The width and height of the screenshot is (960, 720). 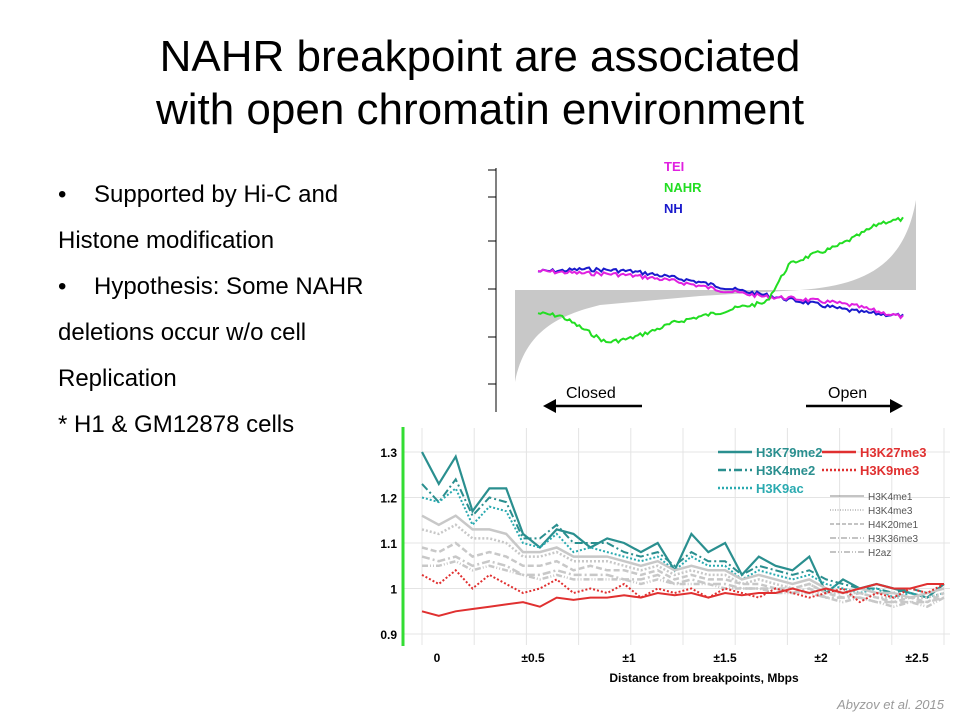 I want to click on slide-title-line: NAHR breakpoint are associated, so click(x=480, y=56).